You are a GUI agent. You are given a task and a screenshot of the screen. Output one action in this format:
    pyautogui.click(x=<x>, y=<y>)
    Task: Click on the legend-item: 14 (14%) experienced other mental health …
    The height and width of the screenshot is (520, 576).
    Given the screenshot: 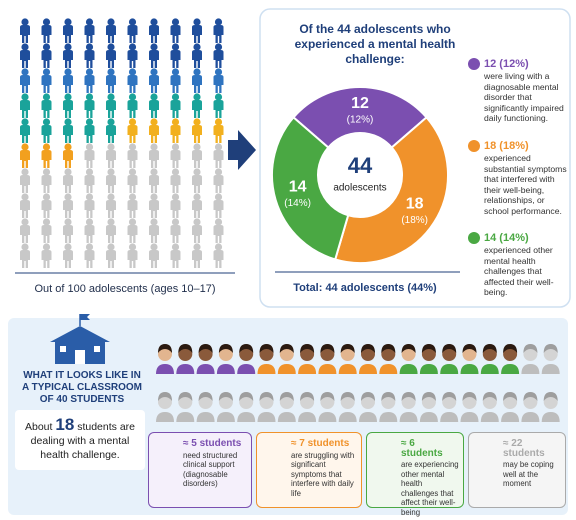 What is the action you would take?
    pyautogui.click(x=526, y=265)
    